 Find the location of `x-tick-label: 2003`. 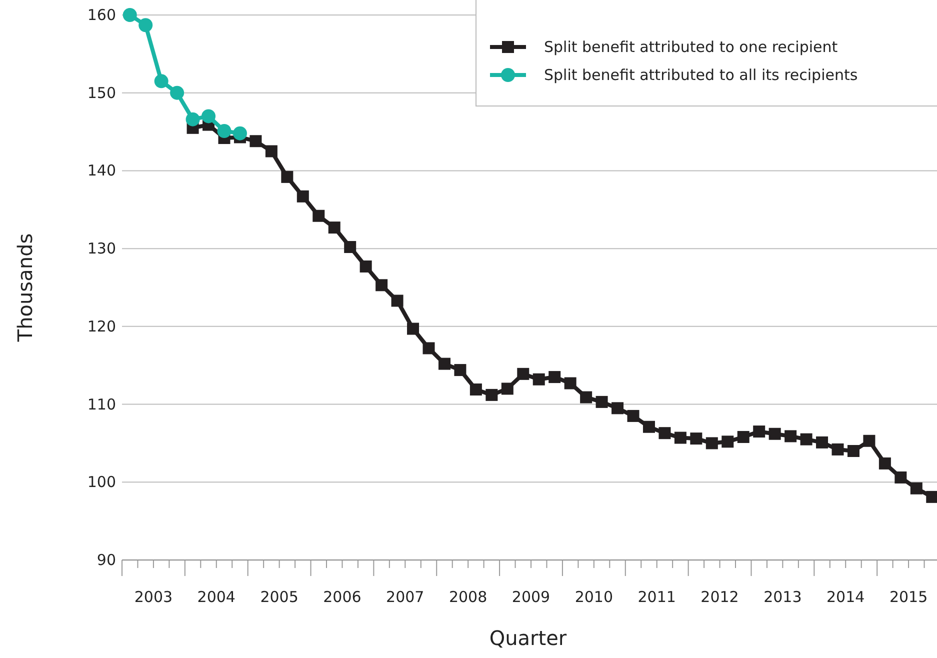

x-tick-label: 2003 is located at coordinates (153, 597).